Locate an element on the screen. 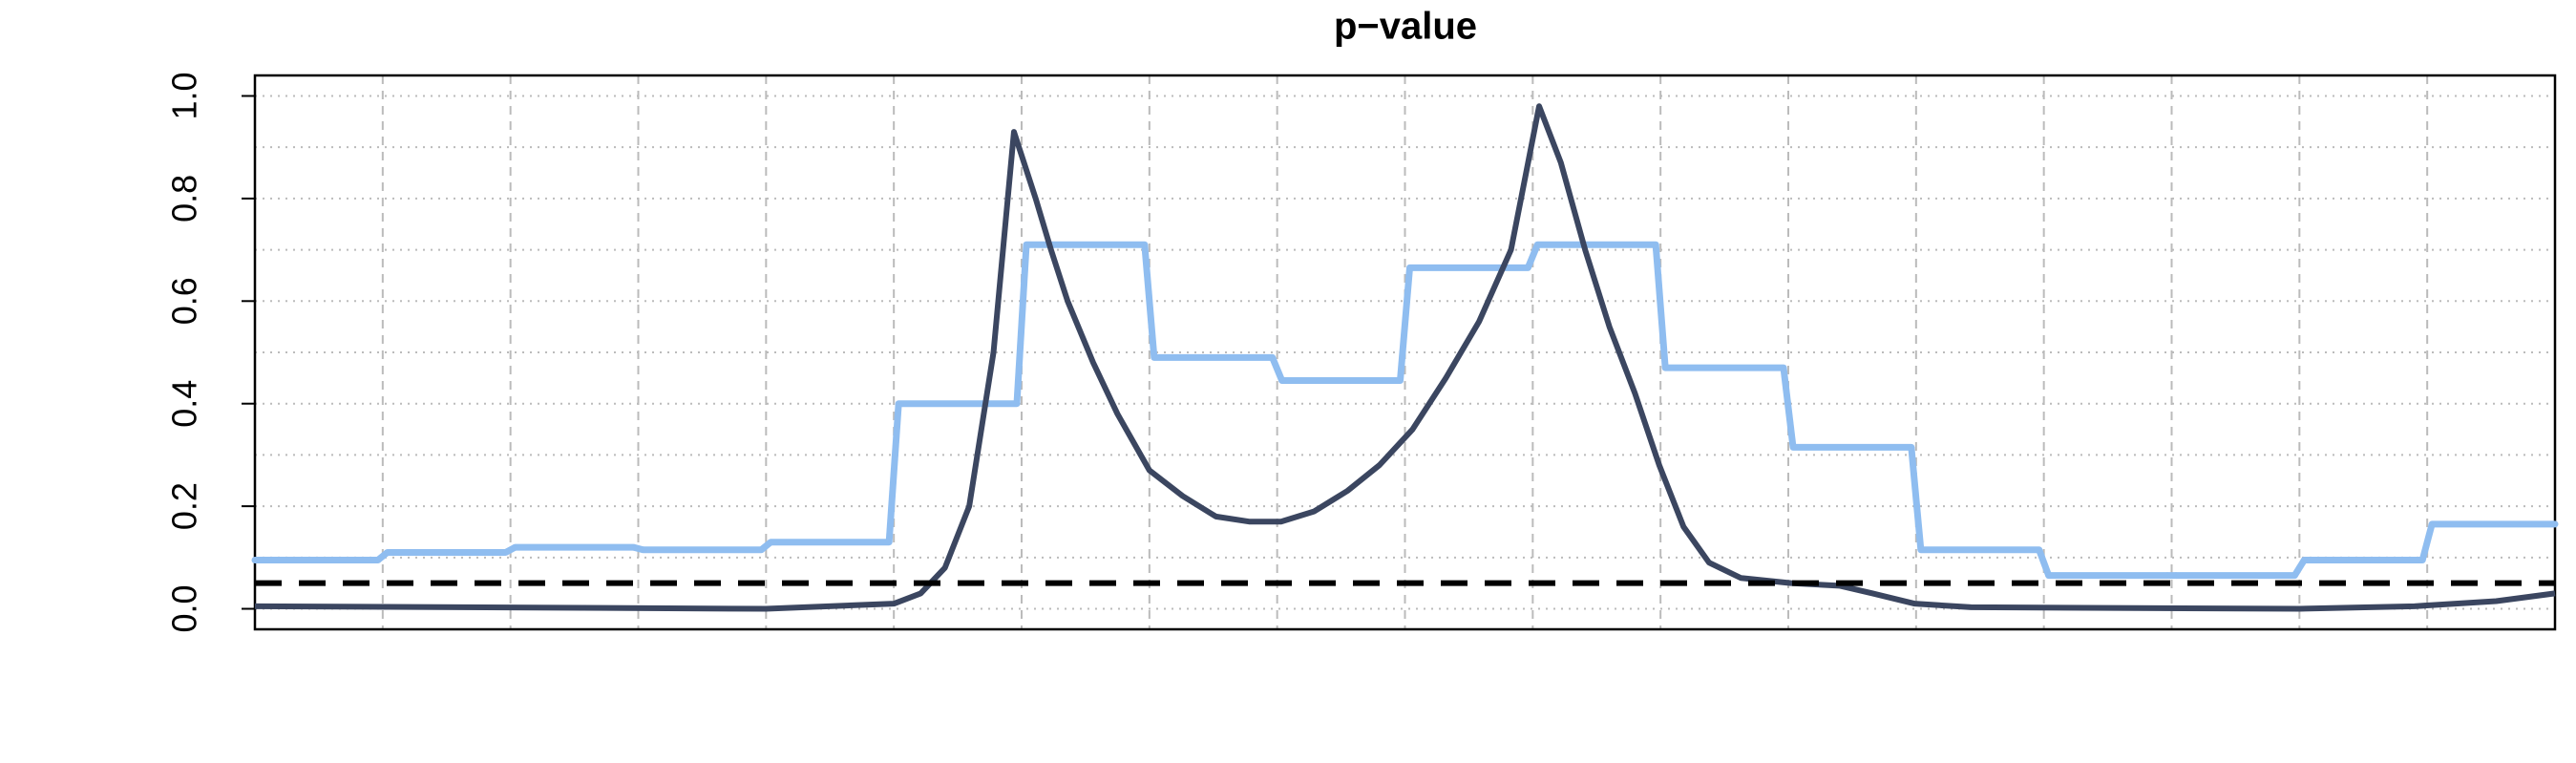 The height and width of the screenshot is (763, 2576). y-tick-label: 1.0 is located at coordinates (184, 95).